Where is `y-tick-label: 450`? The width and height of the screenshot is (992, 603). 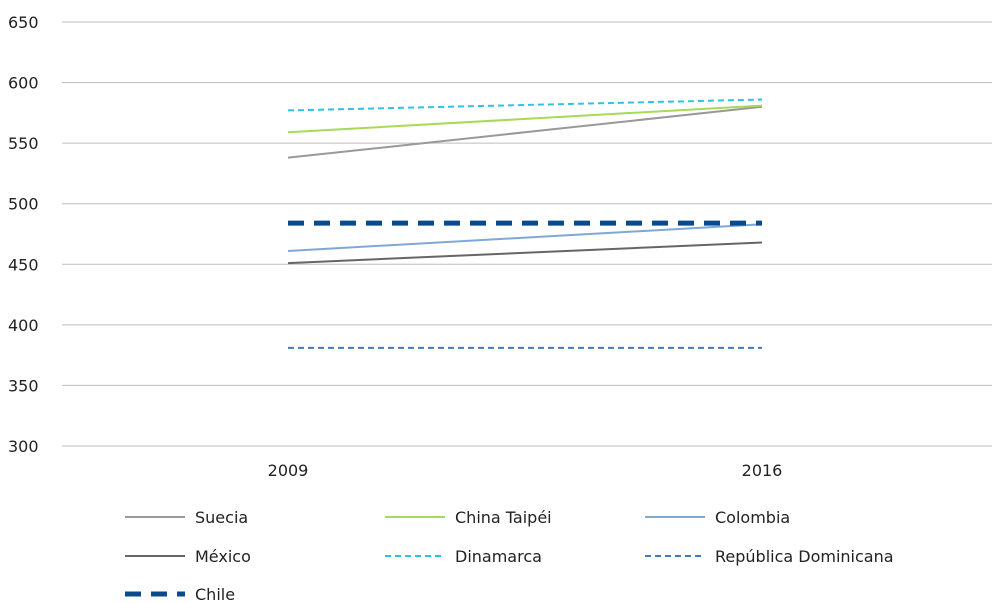 y-tick-label: 450 is located at coordinates (23, 264).